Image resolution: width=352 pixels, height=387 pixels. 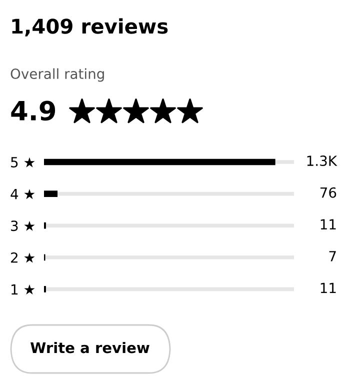 What do you see at coordinates (332, 256) in the screenshot?
I see `data-label: 7` at bounding box center [332, 256].